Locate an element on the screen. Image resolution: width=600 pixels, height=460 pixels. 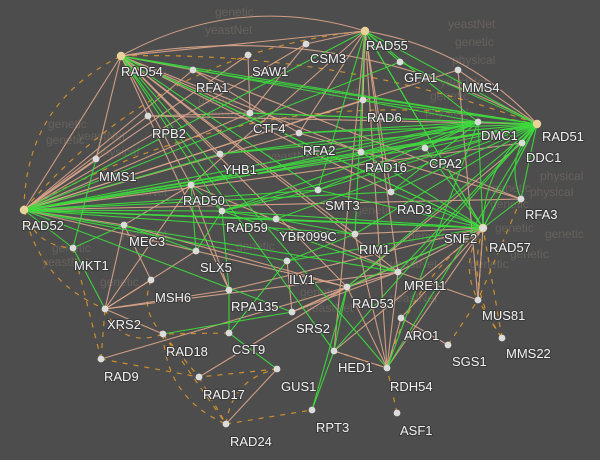
node-ctf4 is located at coordinates (250, 113).